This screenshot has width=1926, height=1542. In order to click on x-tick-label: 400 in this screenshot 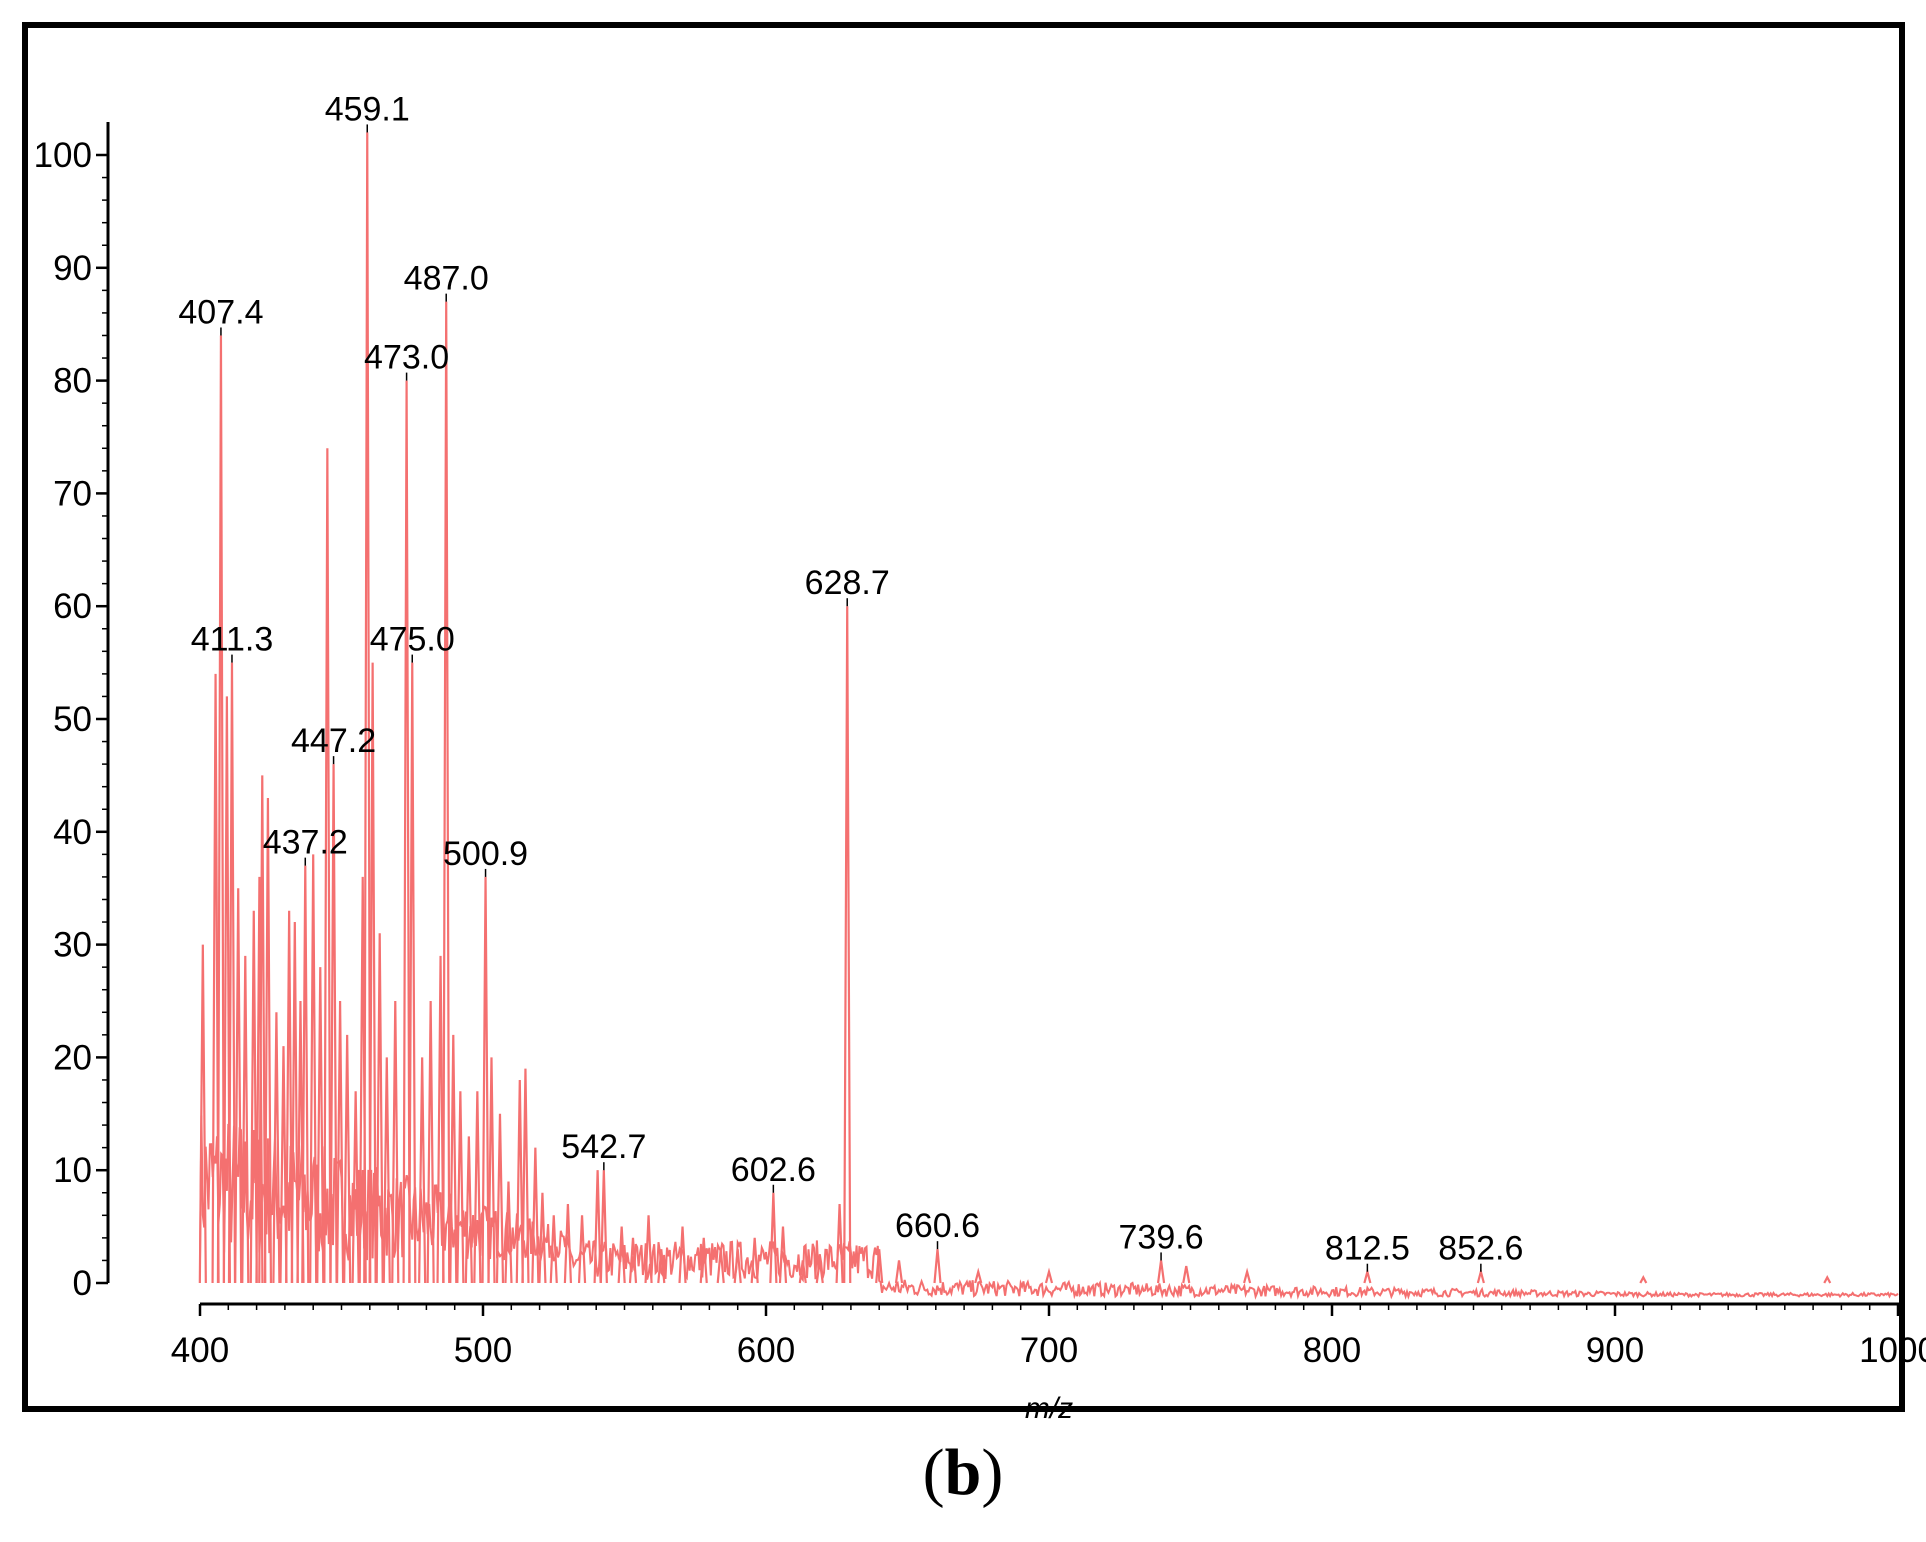, I will do `click(200, 1350)`.